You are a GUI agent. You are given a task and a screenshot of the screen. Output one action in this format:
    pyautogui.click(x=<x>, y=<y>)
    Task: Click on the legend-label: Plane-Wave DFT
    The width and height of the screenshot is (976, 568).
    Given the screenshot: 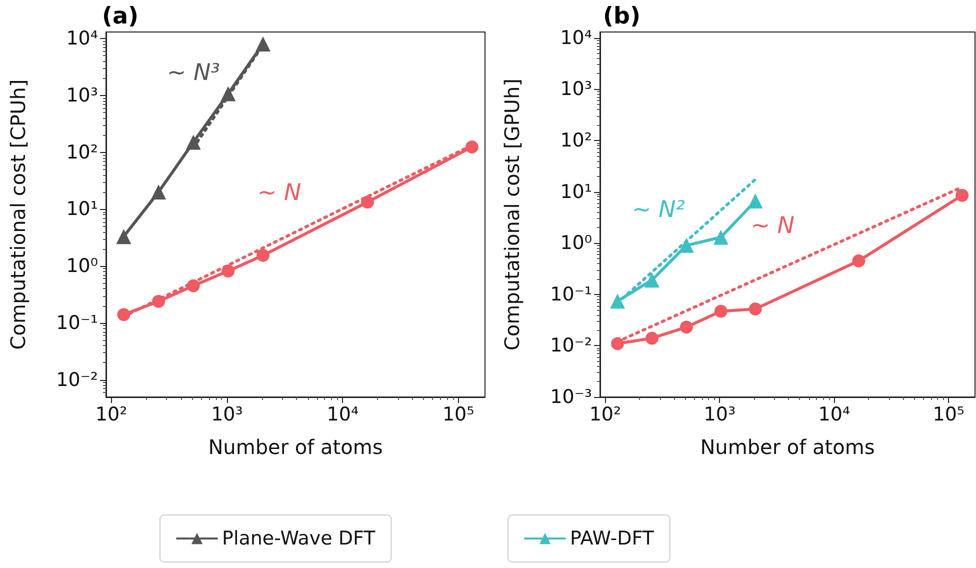 What is the action you would take?
    pyautogui.click(x=299, y=539)
    